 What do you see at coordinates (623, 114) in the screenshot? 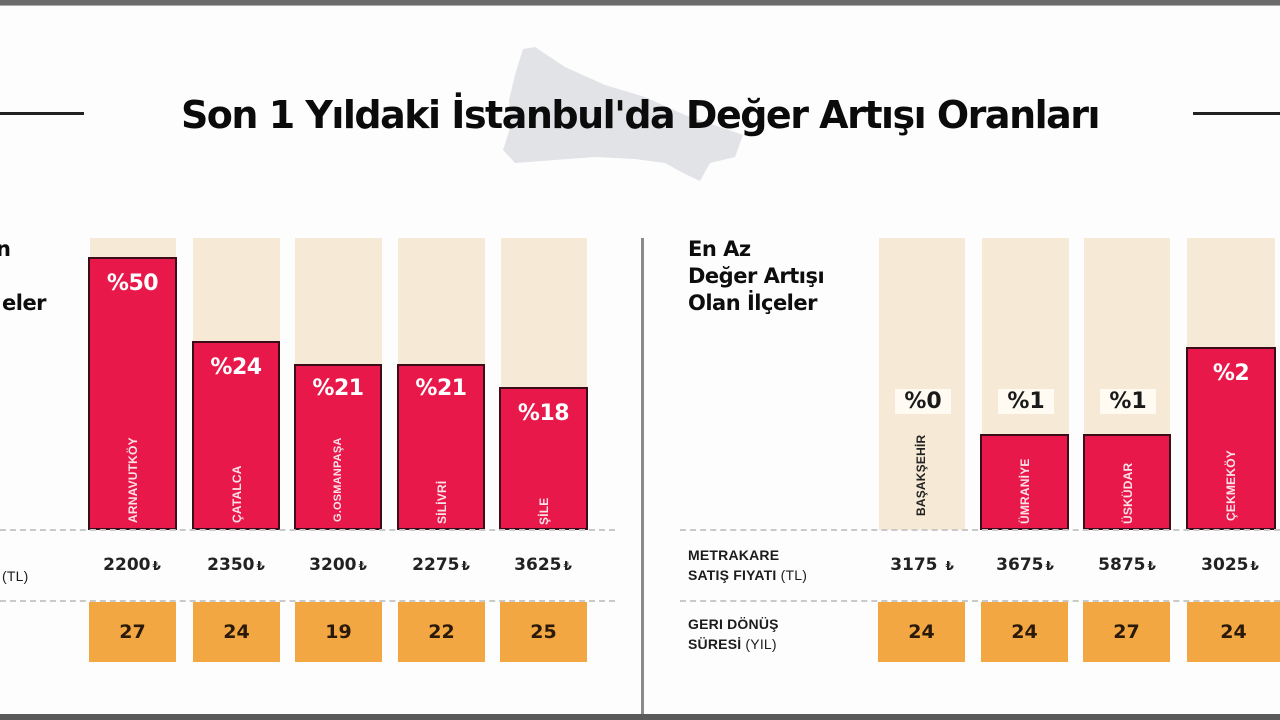
I see `istanbul-map-silhouette-icon` at bounding box center [623, 114].